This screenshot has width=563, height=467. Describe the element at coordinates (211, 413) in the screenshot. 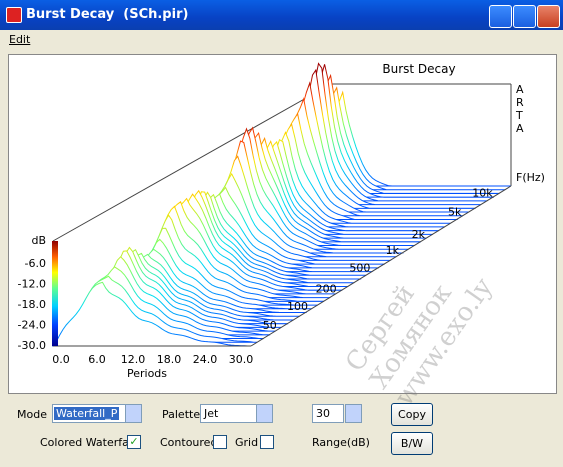

I see `palette-value: Jet` at that location.